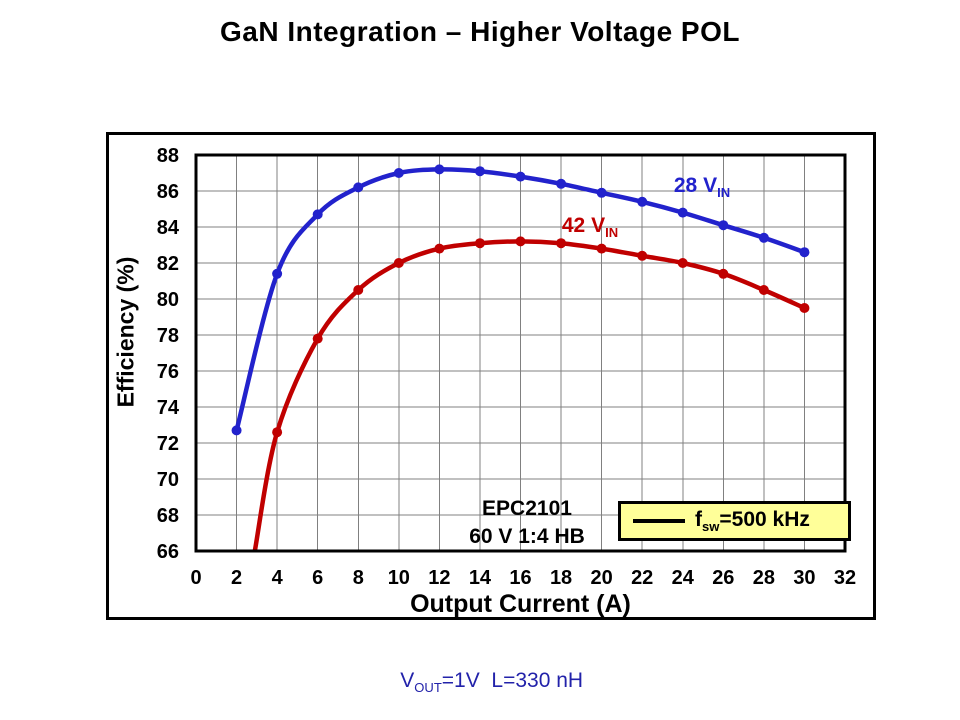  What do you see at coordinates (407, 680) in the screenshot?
I see `caption-prefix: V` at bounding box center [407, 680].